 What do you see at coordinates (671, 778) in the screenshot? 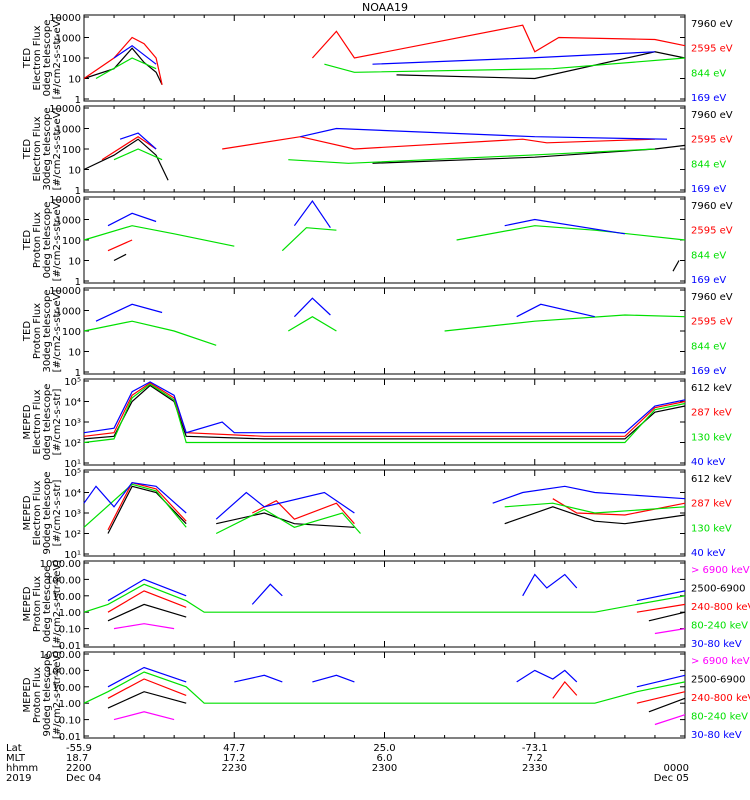
I see `x-tick-label: Dec 05` at bounding box center [671, 778].